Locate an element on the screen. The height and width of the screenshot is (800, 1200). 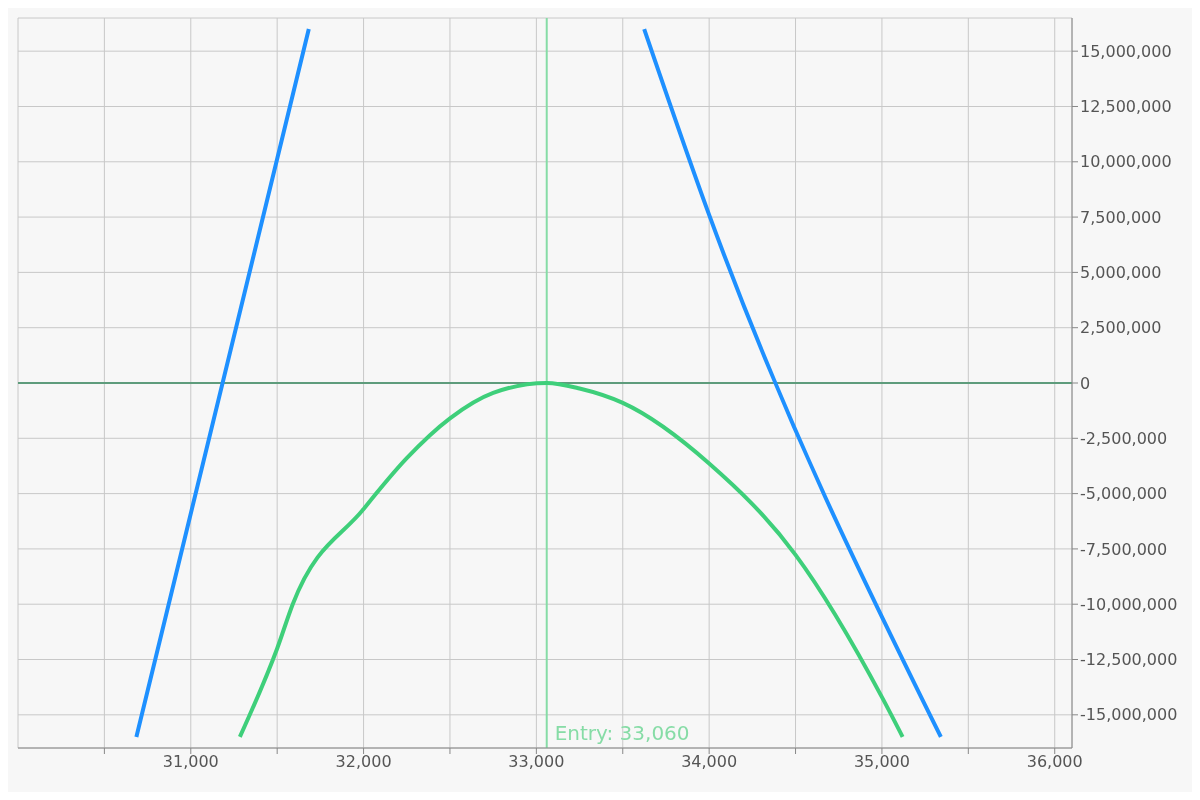
y-tick-label: -15,000,000 is located at coordinates (1129, 715).